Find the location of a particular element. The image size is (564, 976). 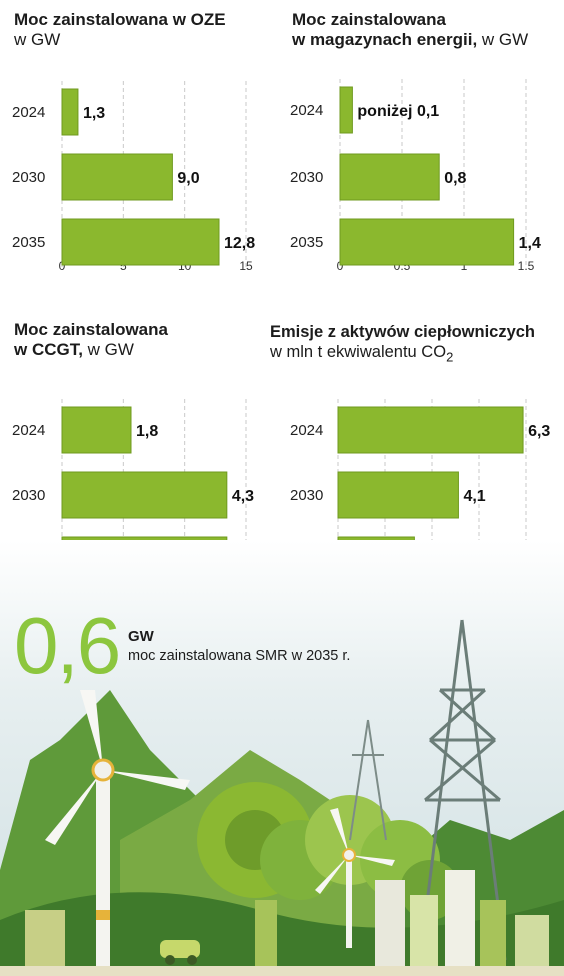

power-pylon-small is located at coordinates (368, 780).